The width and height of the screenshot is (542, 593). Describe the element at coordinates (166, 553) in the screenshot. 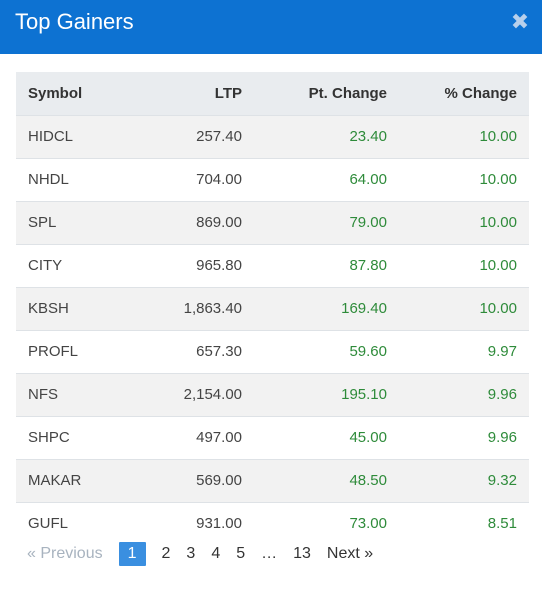

I see `page-button-2: 2` at that location.